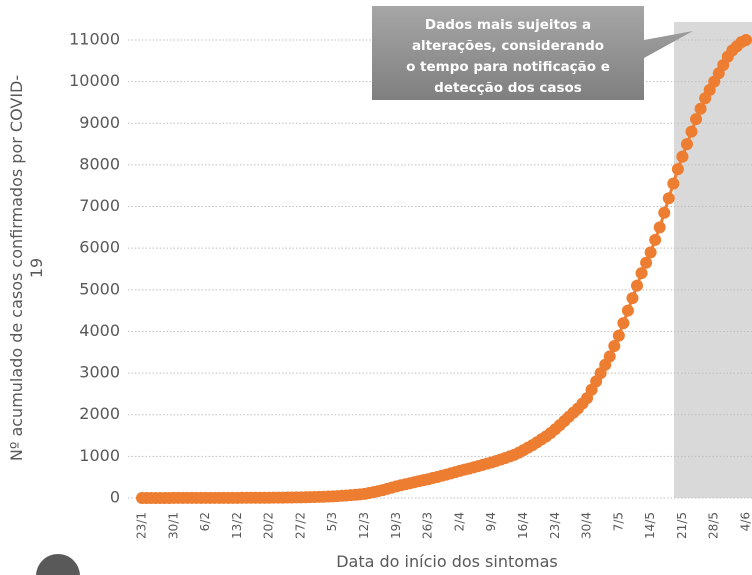 This screenshot has height=575, width=752. Describe the element at coordinates (94, 39) in the screenshot. I see `y-tick-label: 11000` at that location.